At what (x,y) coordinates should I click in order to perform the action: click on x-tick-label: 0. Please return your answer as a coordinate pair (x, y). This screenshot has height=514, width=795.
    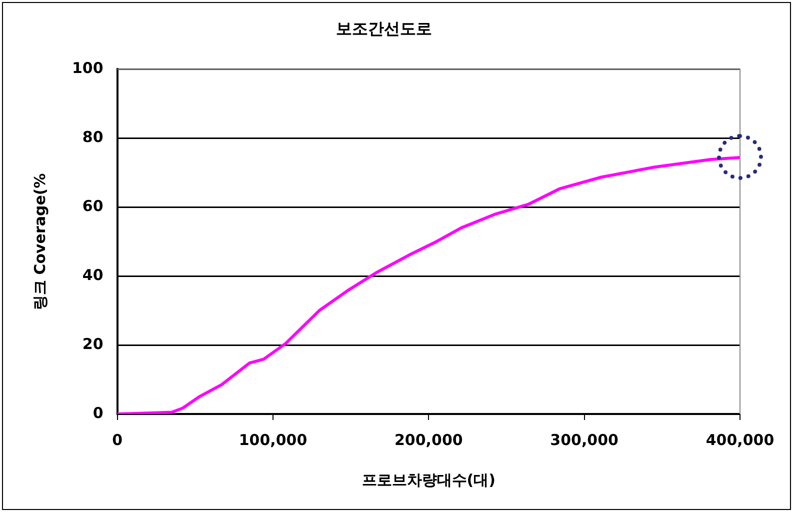
    Looking at the image, I should click on (117, 439).